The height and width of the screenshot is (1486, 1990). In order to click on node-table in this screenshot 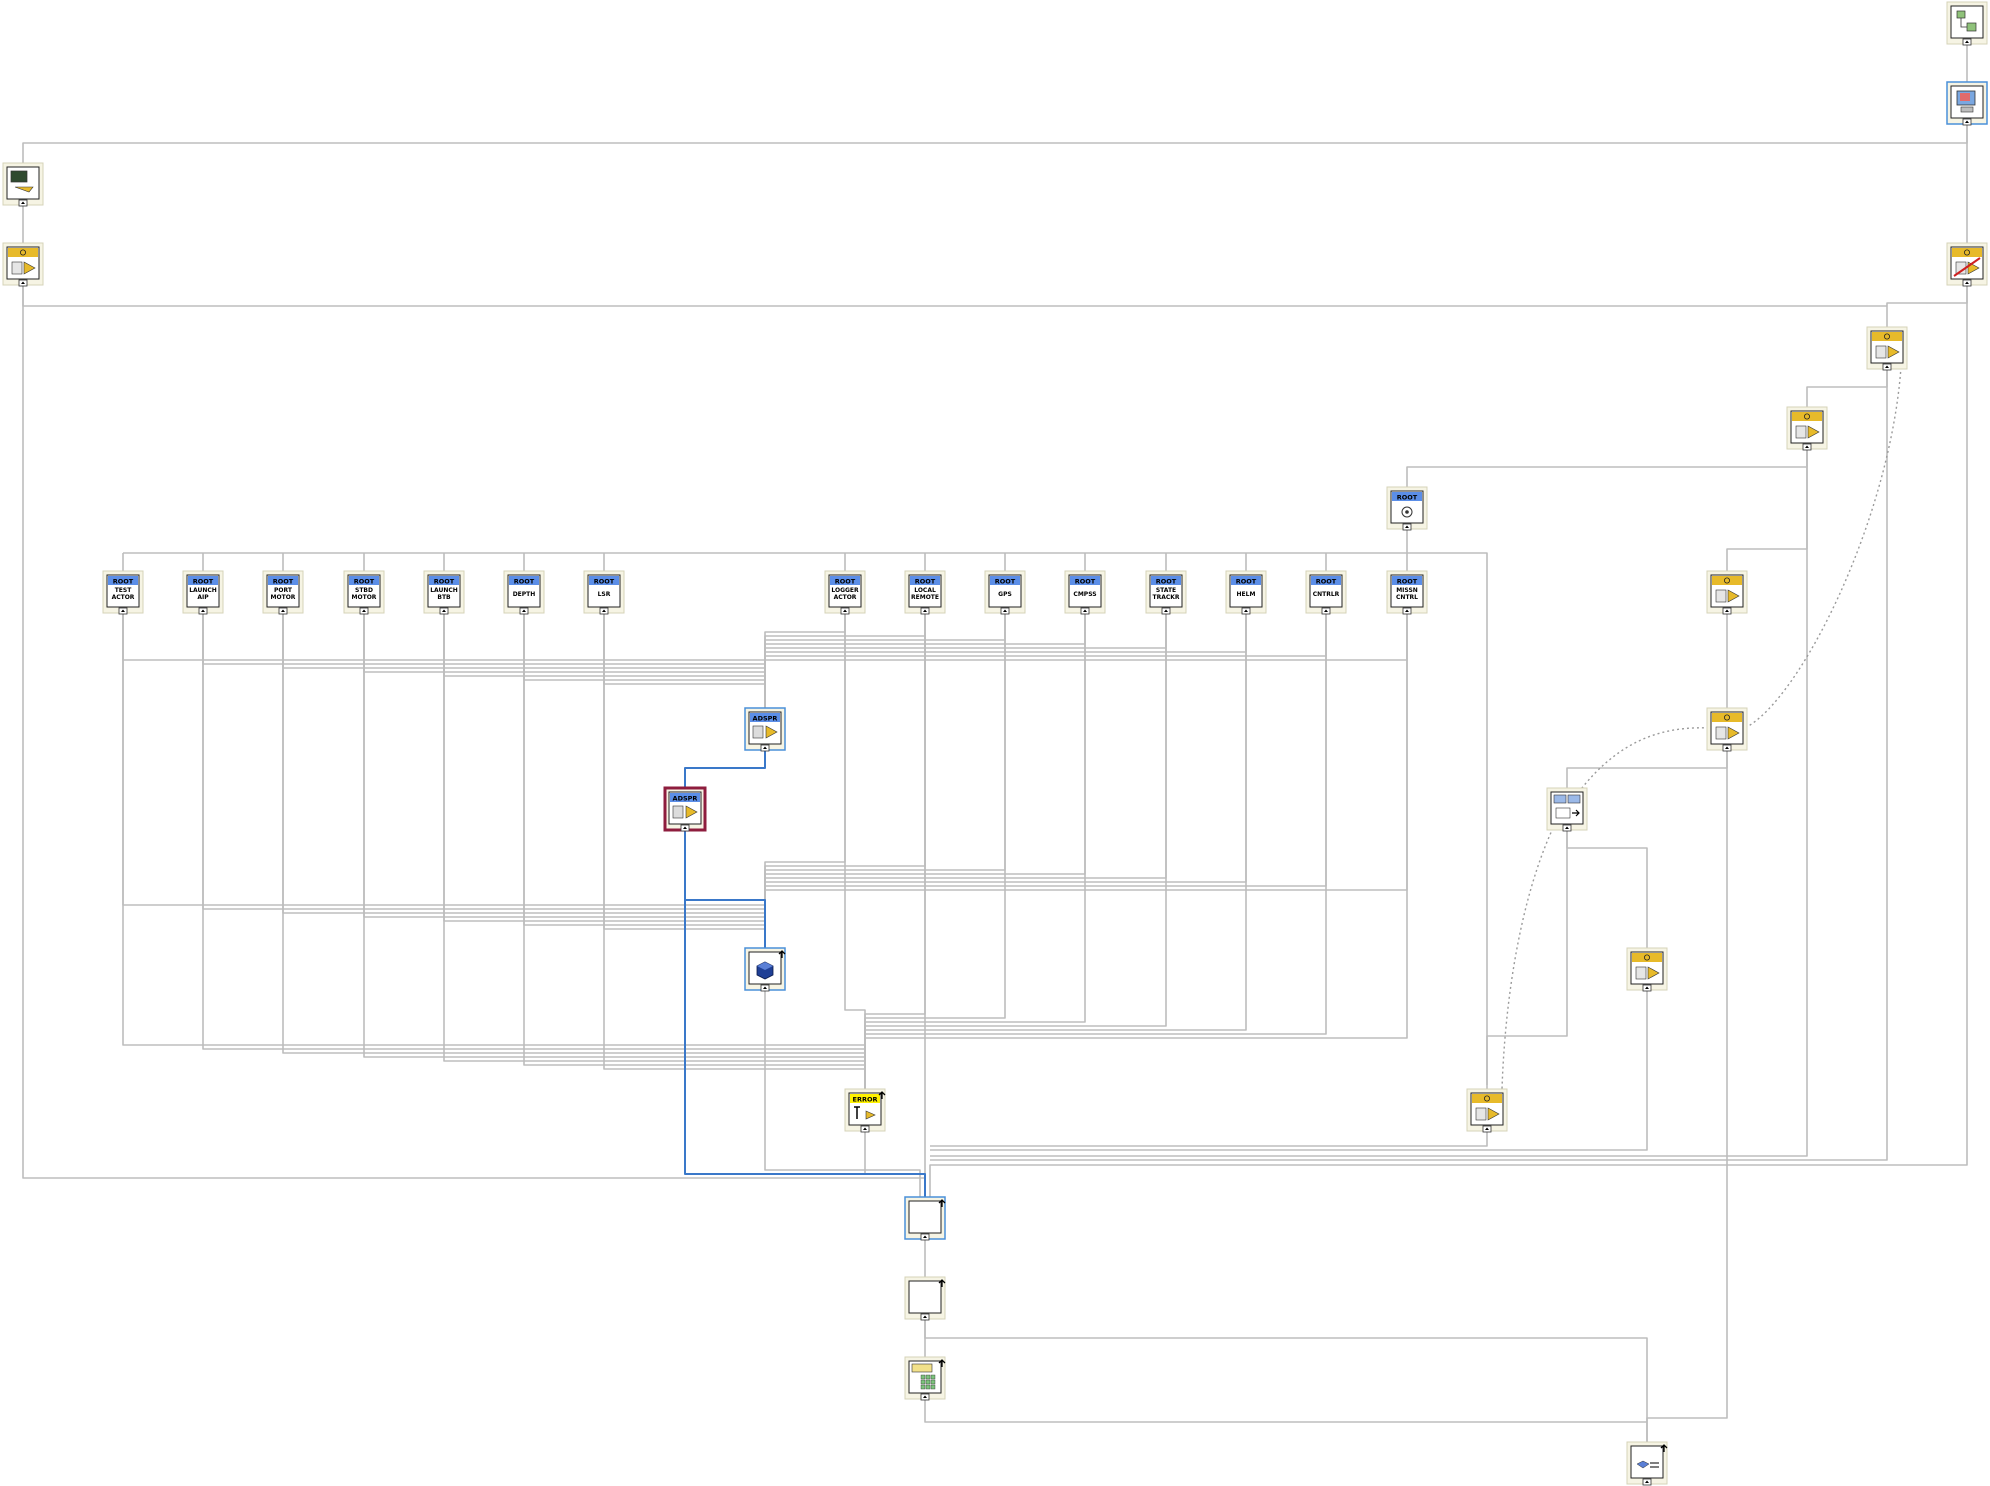, I will do `click(925, 1378)`.